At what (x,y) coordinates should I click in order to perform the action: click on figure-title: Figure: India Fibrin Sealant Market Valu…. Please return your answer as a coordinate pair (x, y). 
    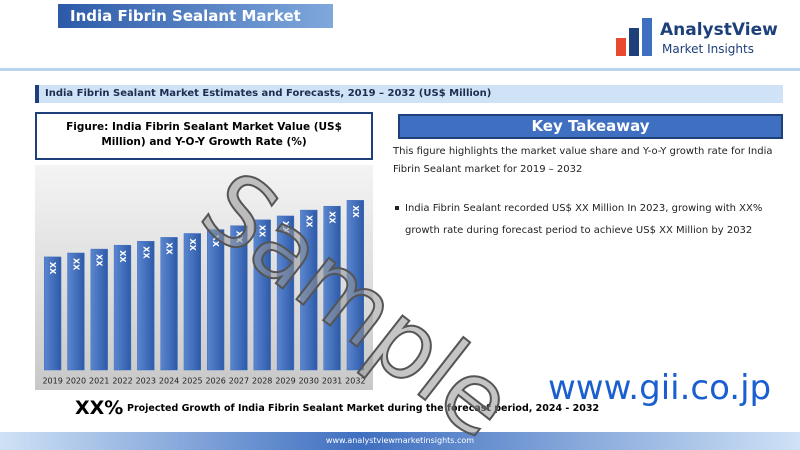
    Looking at the image, I should click on (204, 136).